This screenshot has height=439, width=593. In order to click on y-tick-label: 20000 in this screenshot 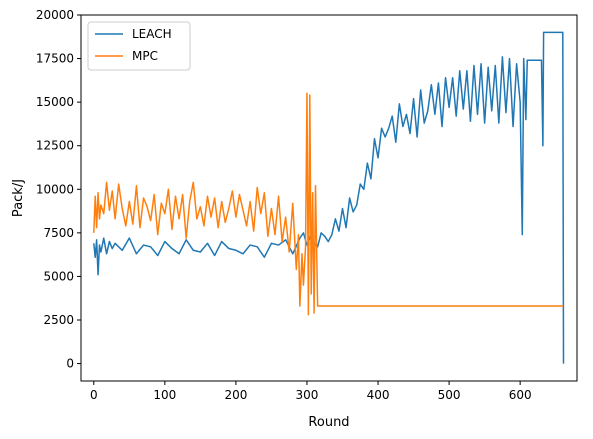, I will do `click(55, 15)`.